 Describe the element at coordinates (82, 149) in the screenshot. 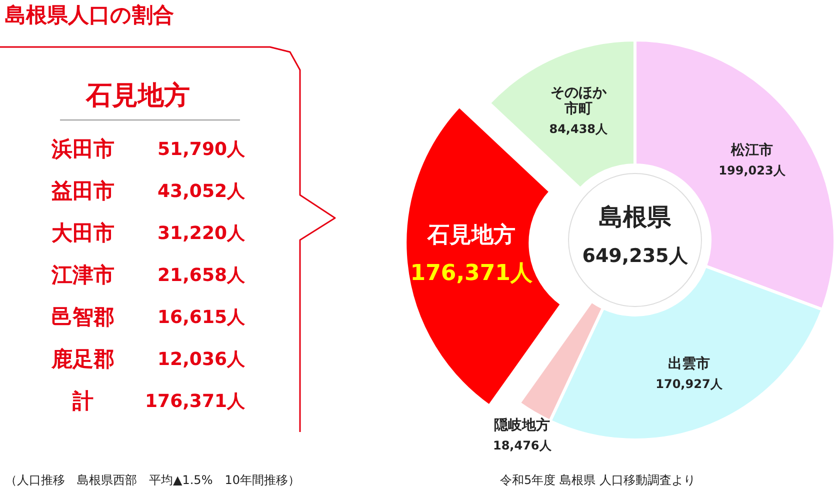

I see `text: 浜田市` at that location.